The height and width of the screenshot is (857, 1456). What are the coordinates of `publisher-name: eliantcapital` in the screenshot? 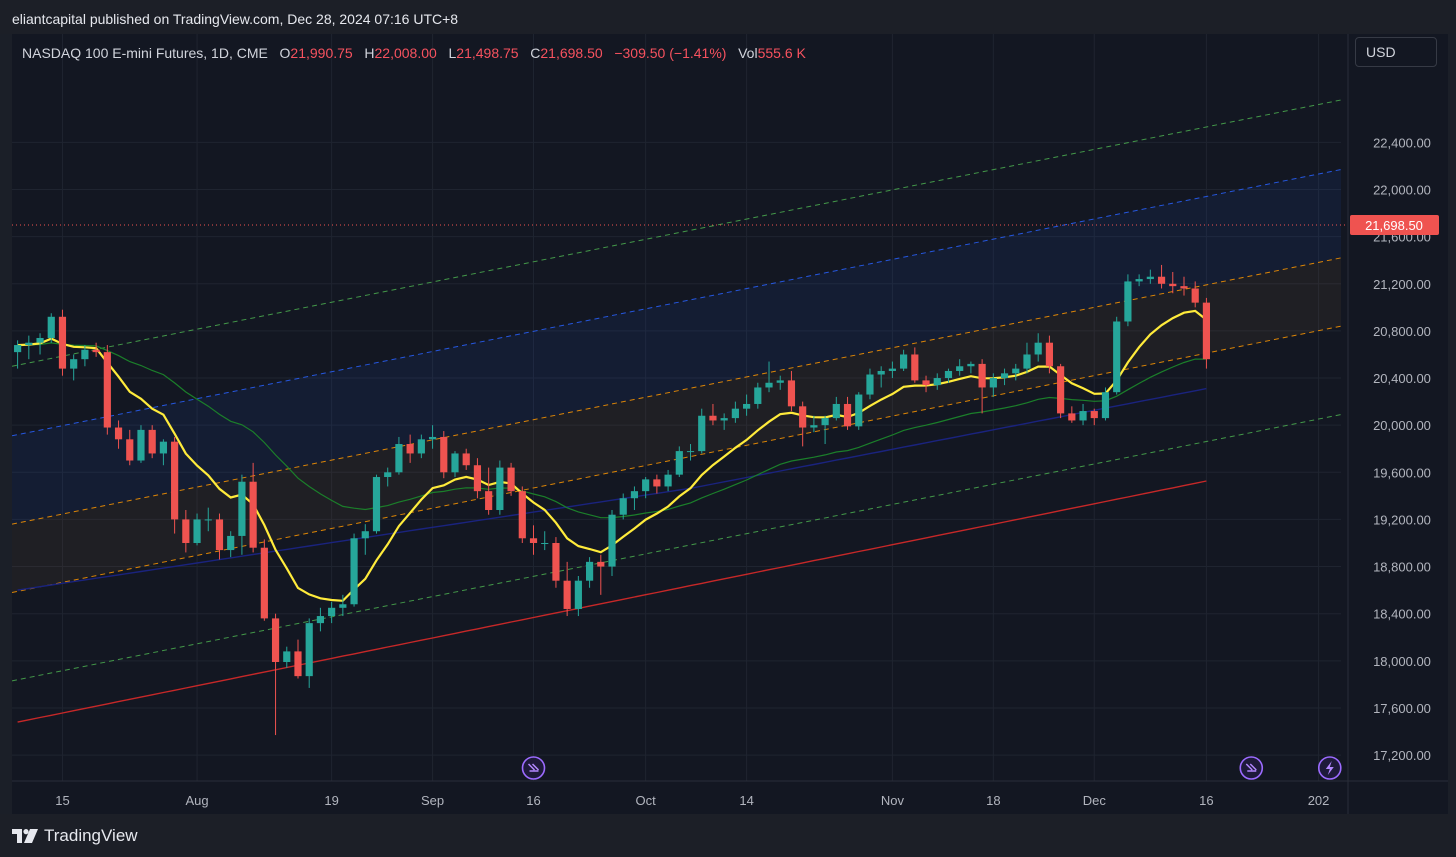 It's located at (49, 19).